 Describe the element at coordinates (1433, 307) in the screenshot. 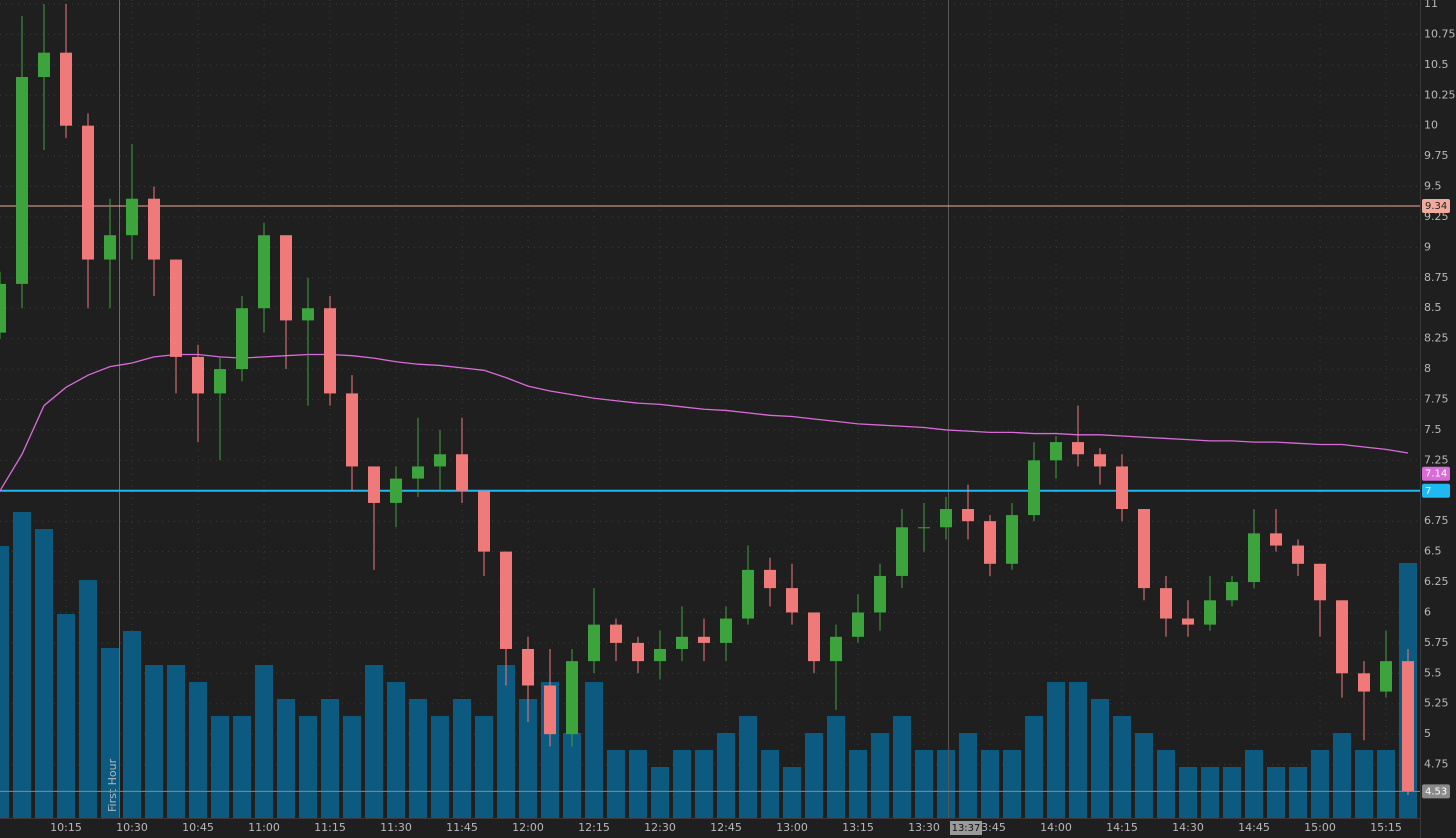

I see `y-tick-label: 8.5` at that location.